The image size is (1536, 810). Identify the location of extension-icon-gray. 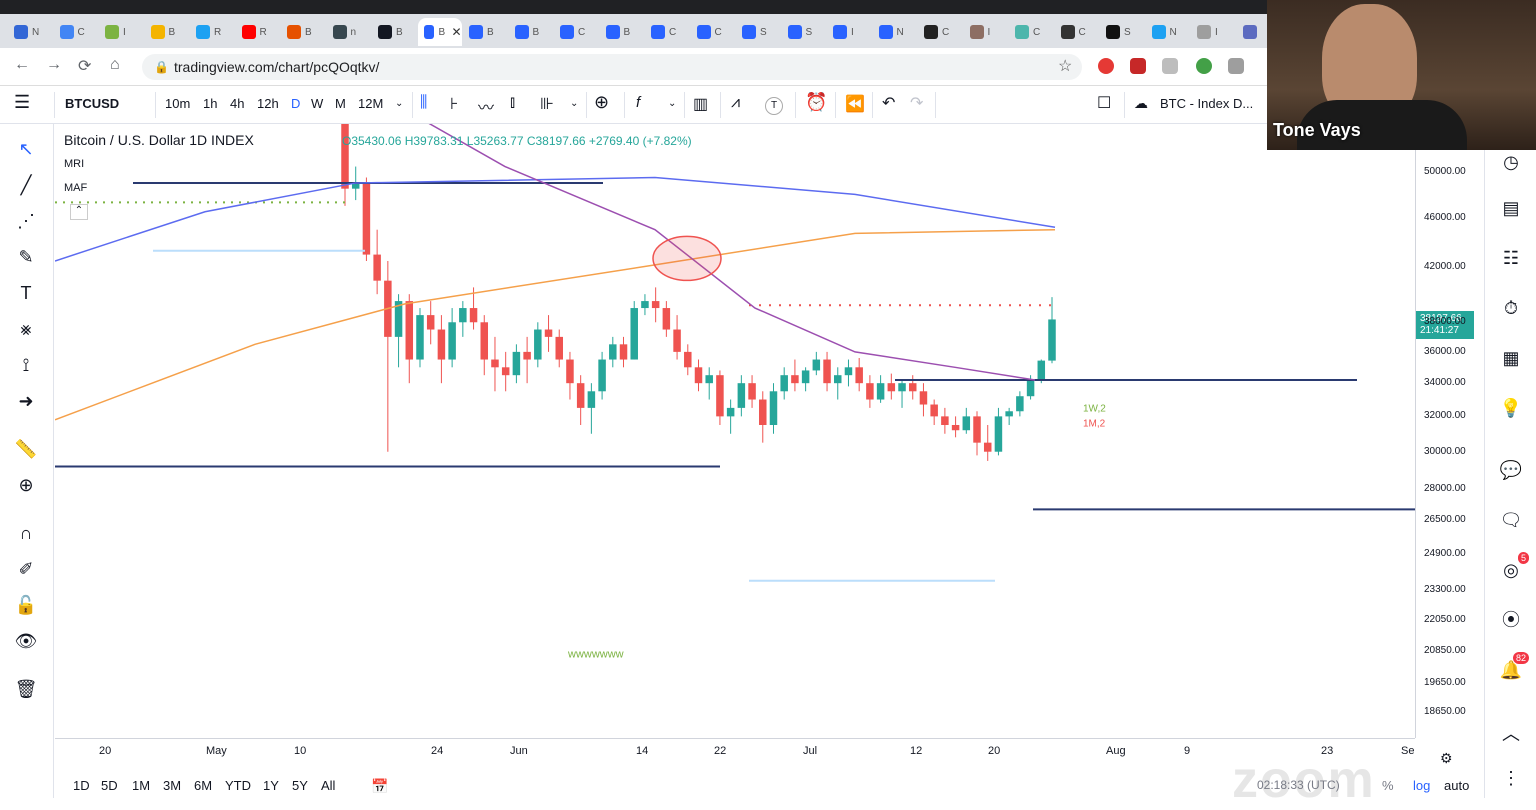
(1170, 66).